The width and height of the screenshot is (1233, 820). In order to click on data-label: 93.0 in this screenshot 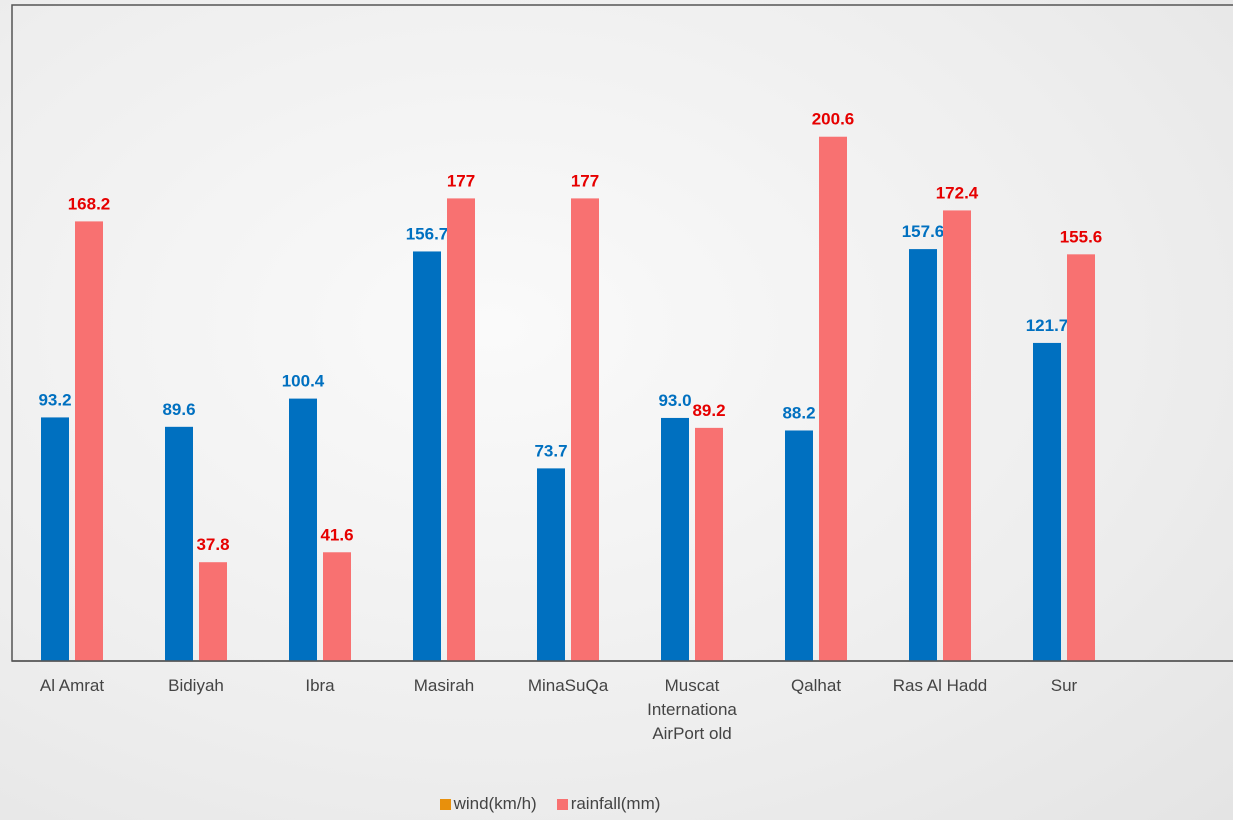, I will do `click(674, 400)`.